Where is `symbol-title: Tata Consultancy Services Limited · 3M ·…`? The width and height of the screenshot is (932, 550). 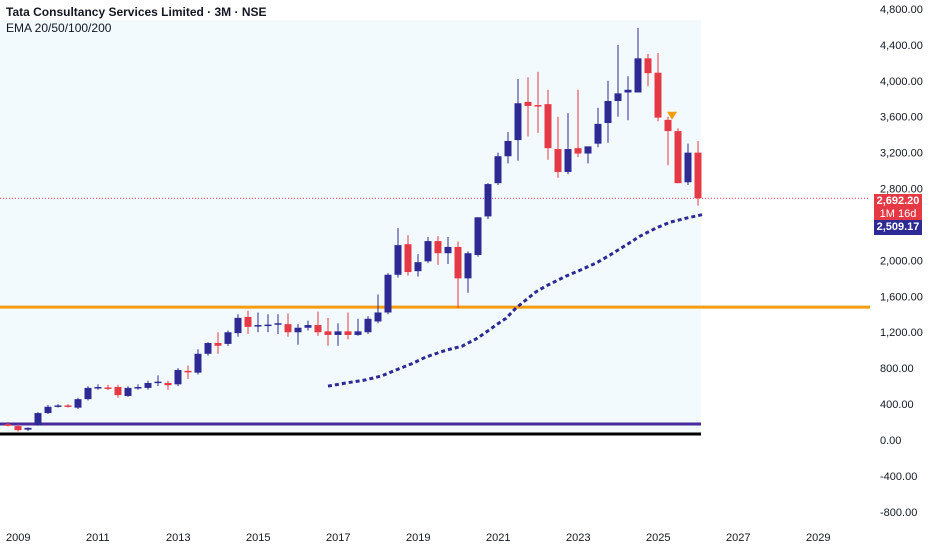 symbol-title: Tata Consultancy Services Limited · 3M ·… is located at coordinates (136, 12).